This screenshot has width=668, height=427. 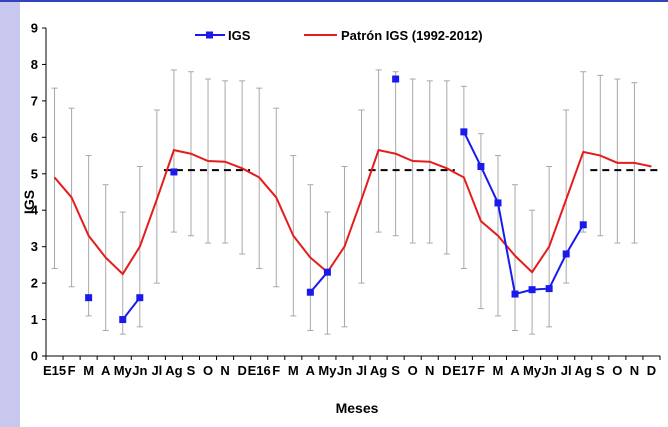 I want to click on y-tick-label: 5, so click(x=34, y=173).